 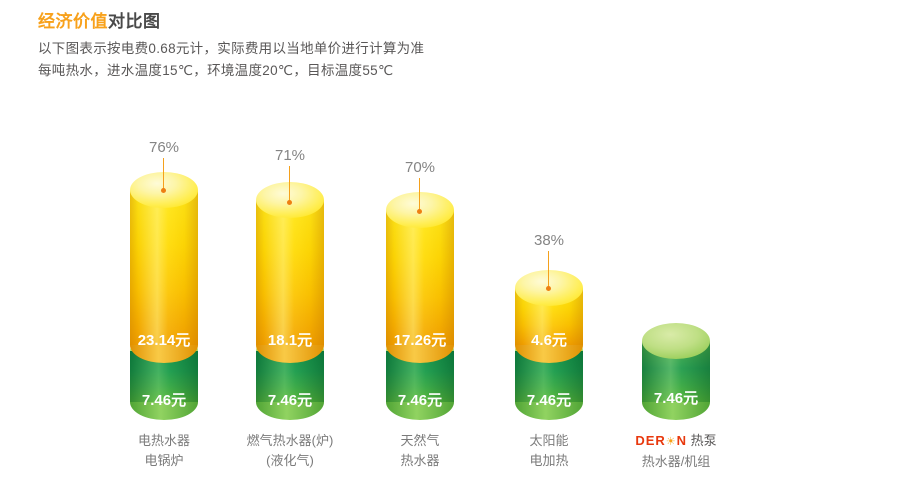 I want to click on category-line-2: 热水器, so click(x=420, y=460).